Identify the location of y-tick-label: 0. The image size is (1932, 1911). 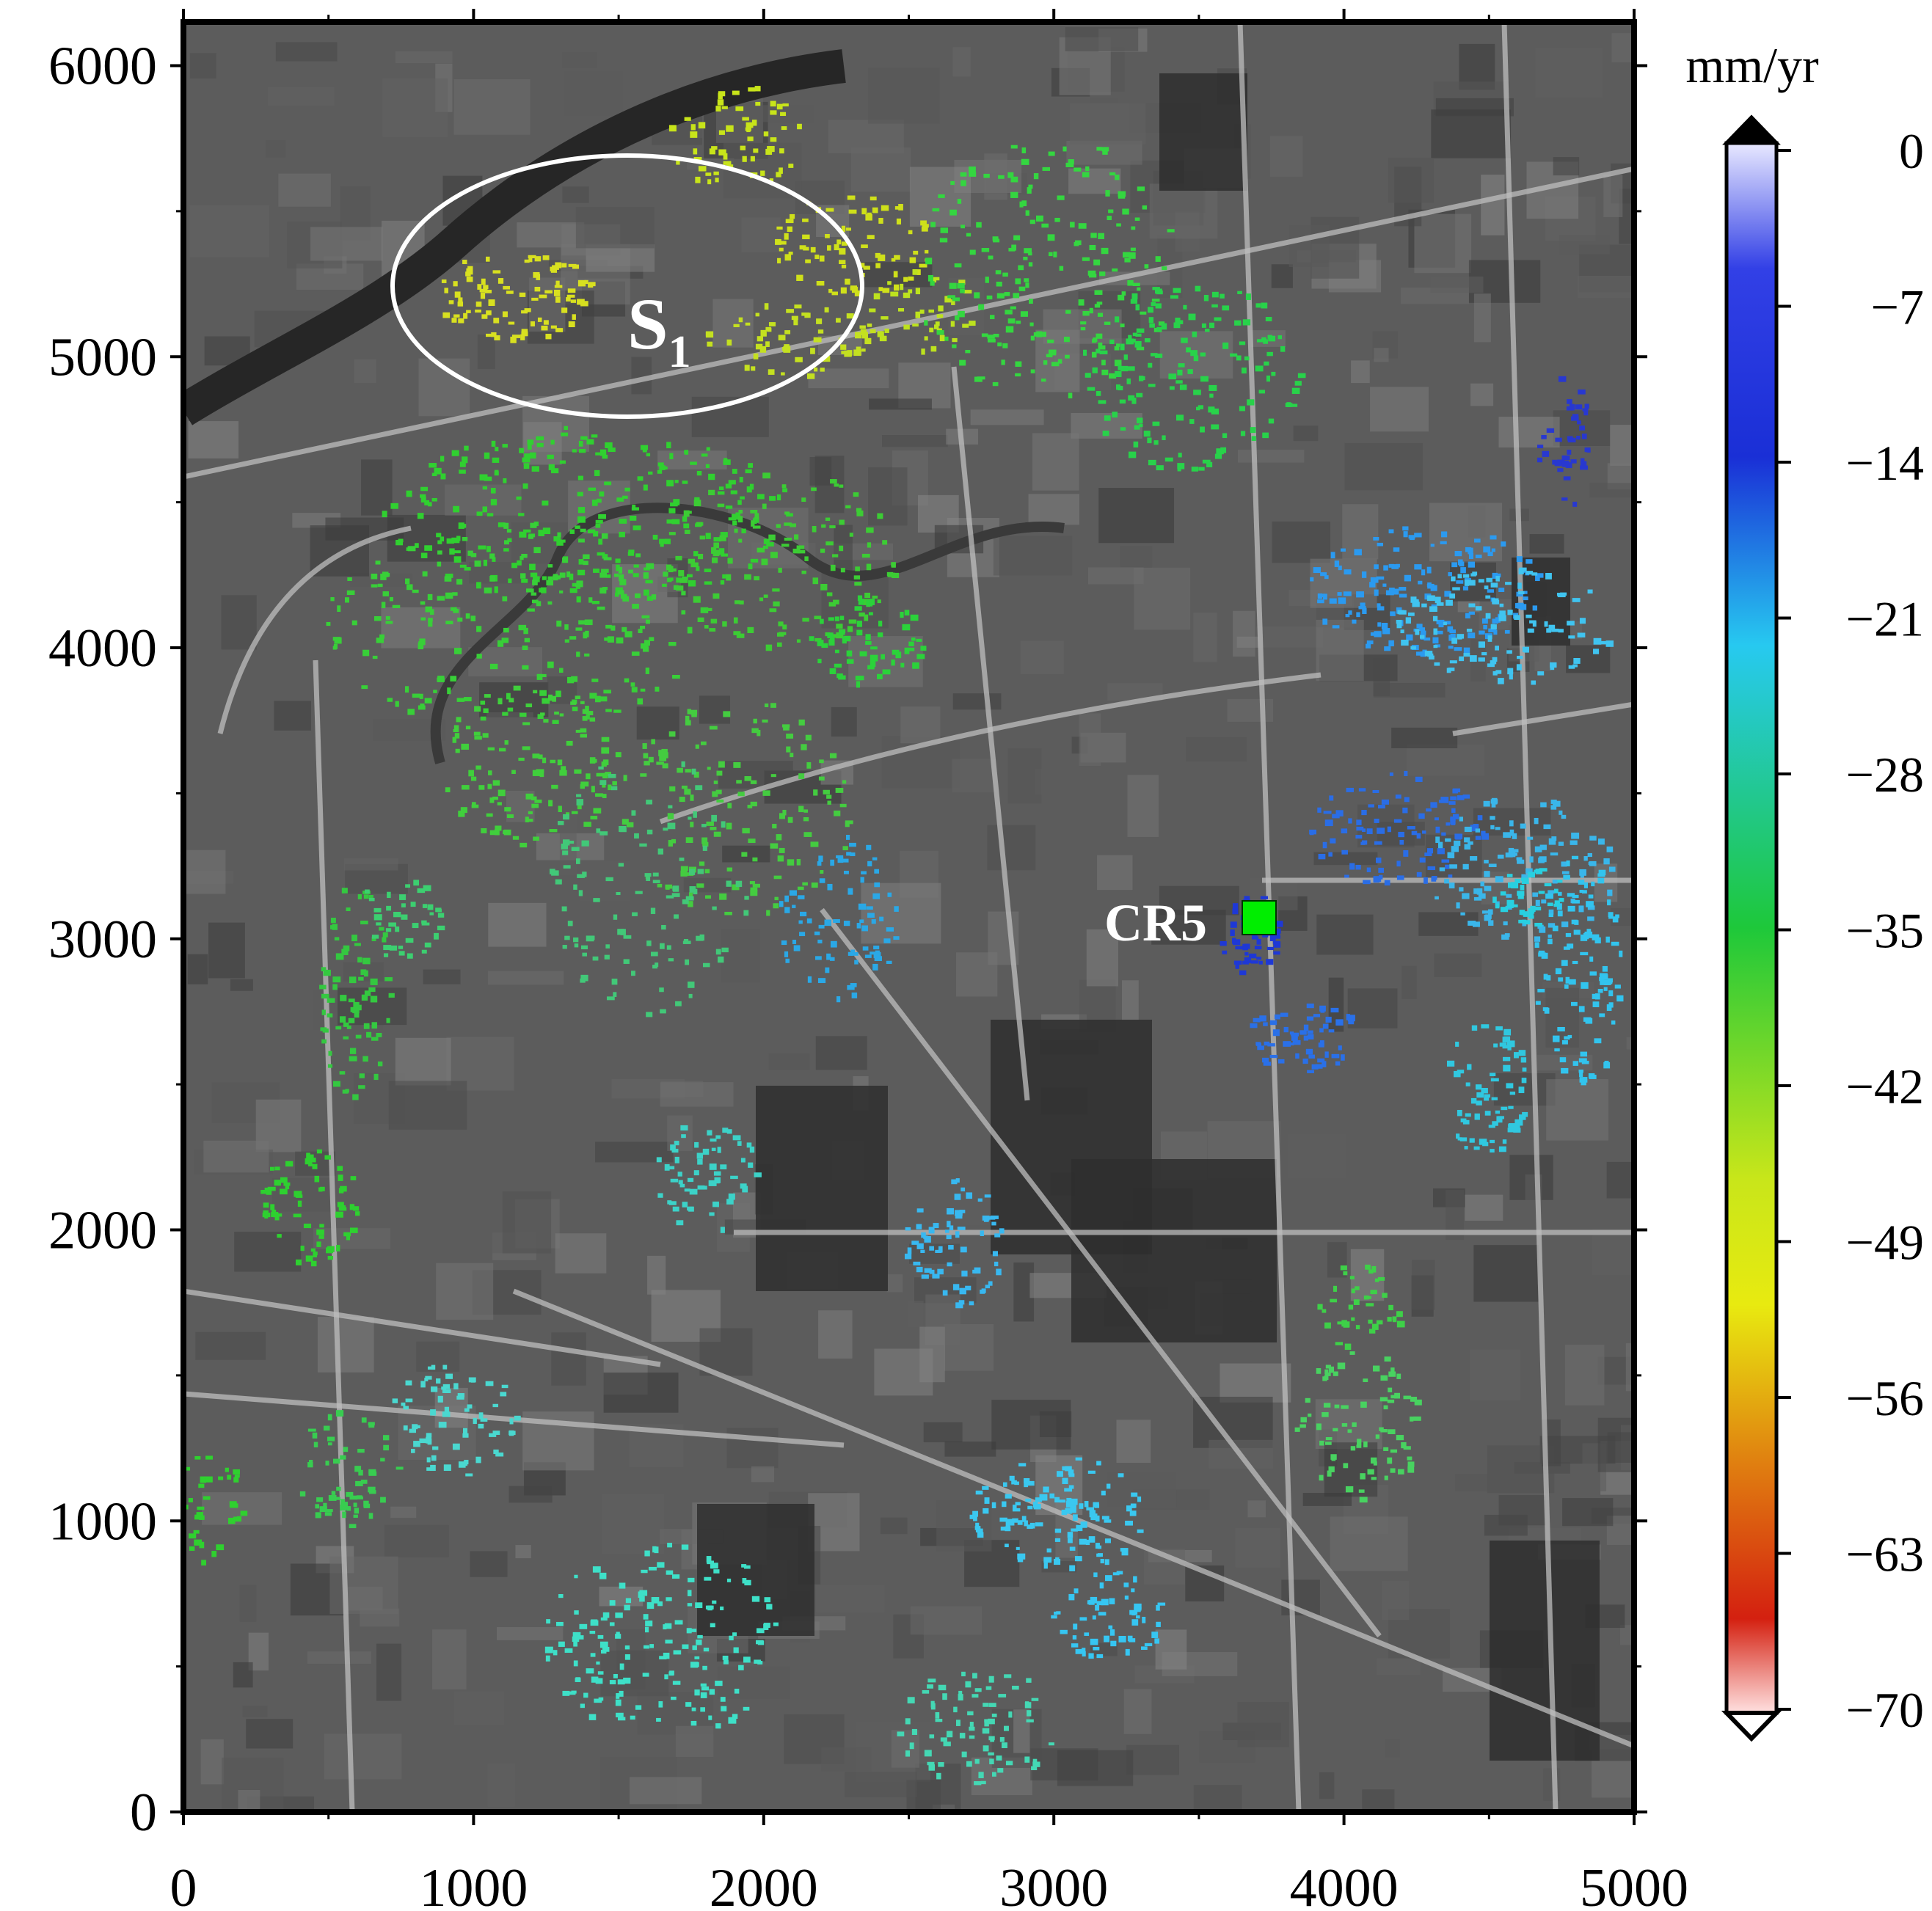
(143, 1813).